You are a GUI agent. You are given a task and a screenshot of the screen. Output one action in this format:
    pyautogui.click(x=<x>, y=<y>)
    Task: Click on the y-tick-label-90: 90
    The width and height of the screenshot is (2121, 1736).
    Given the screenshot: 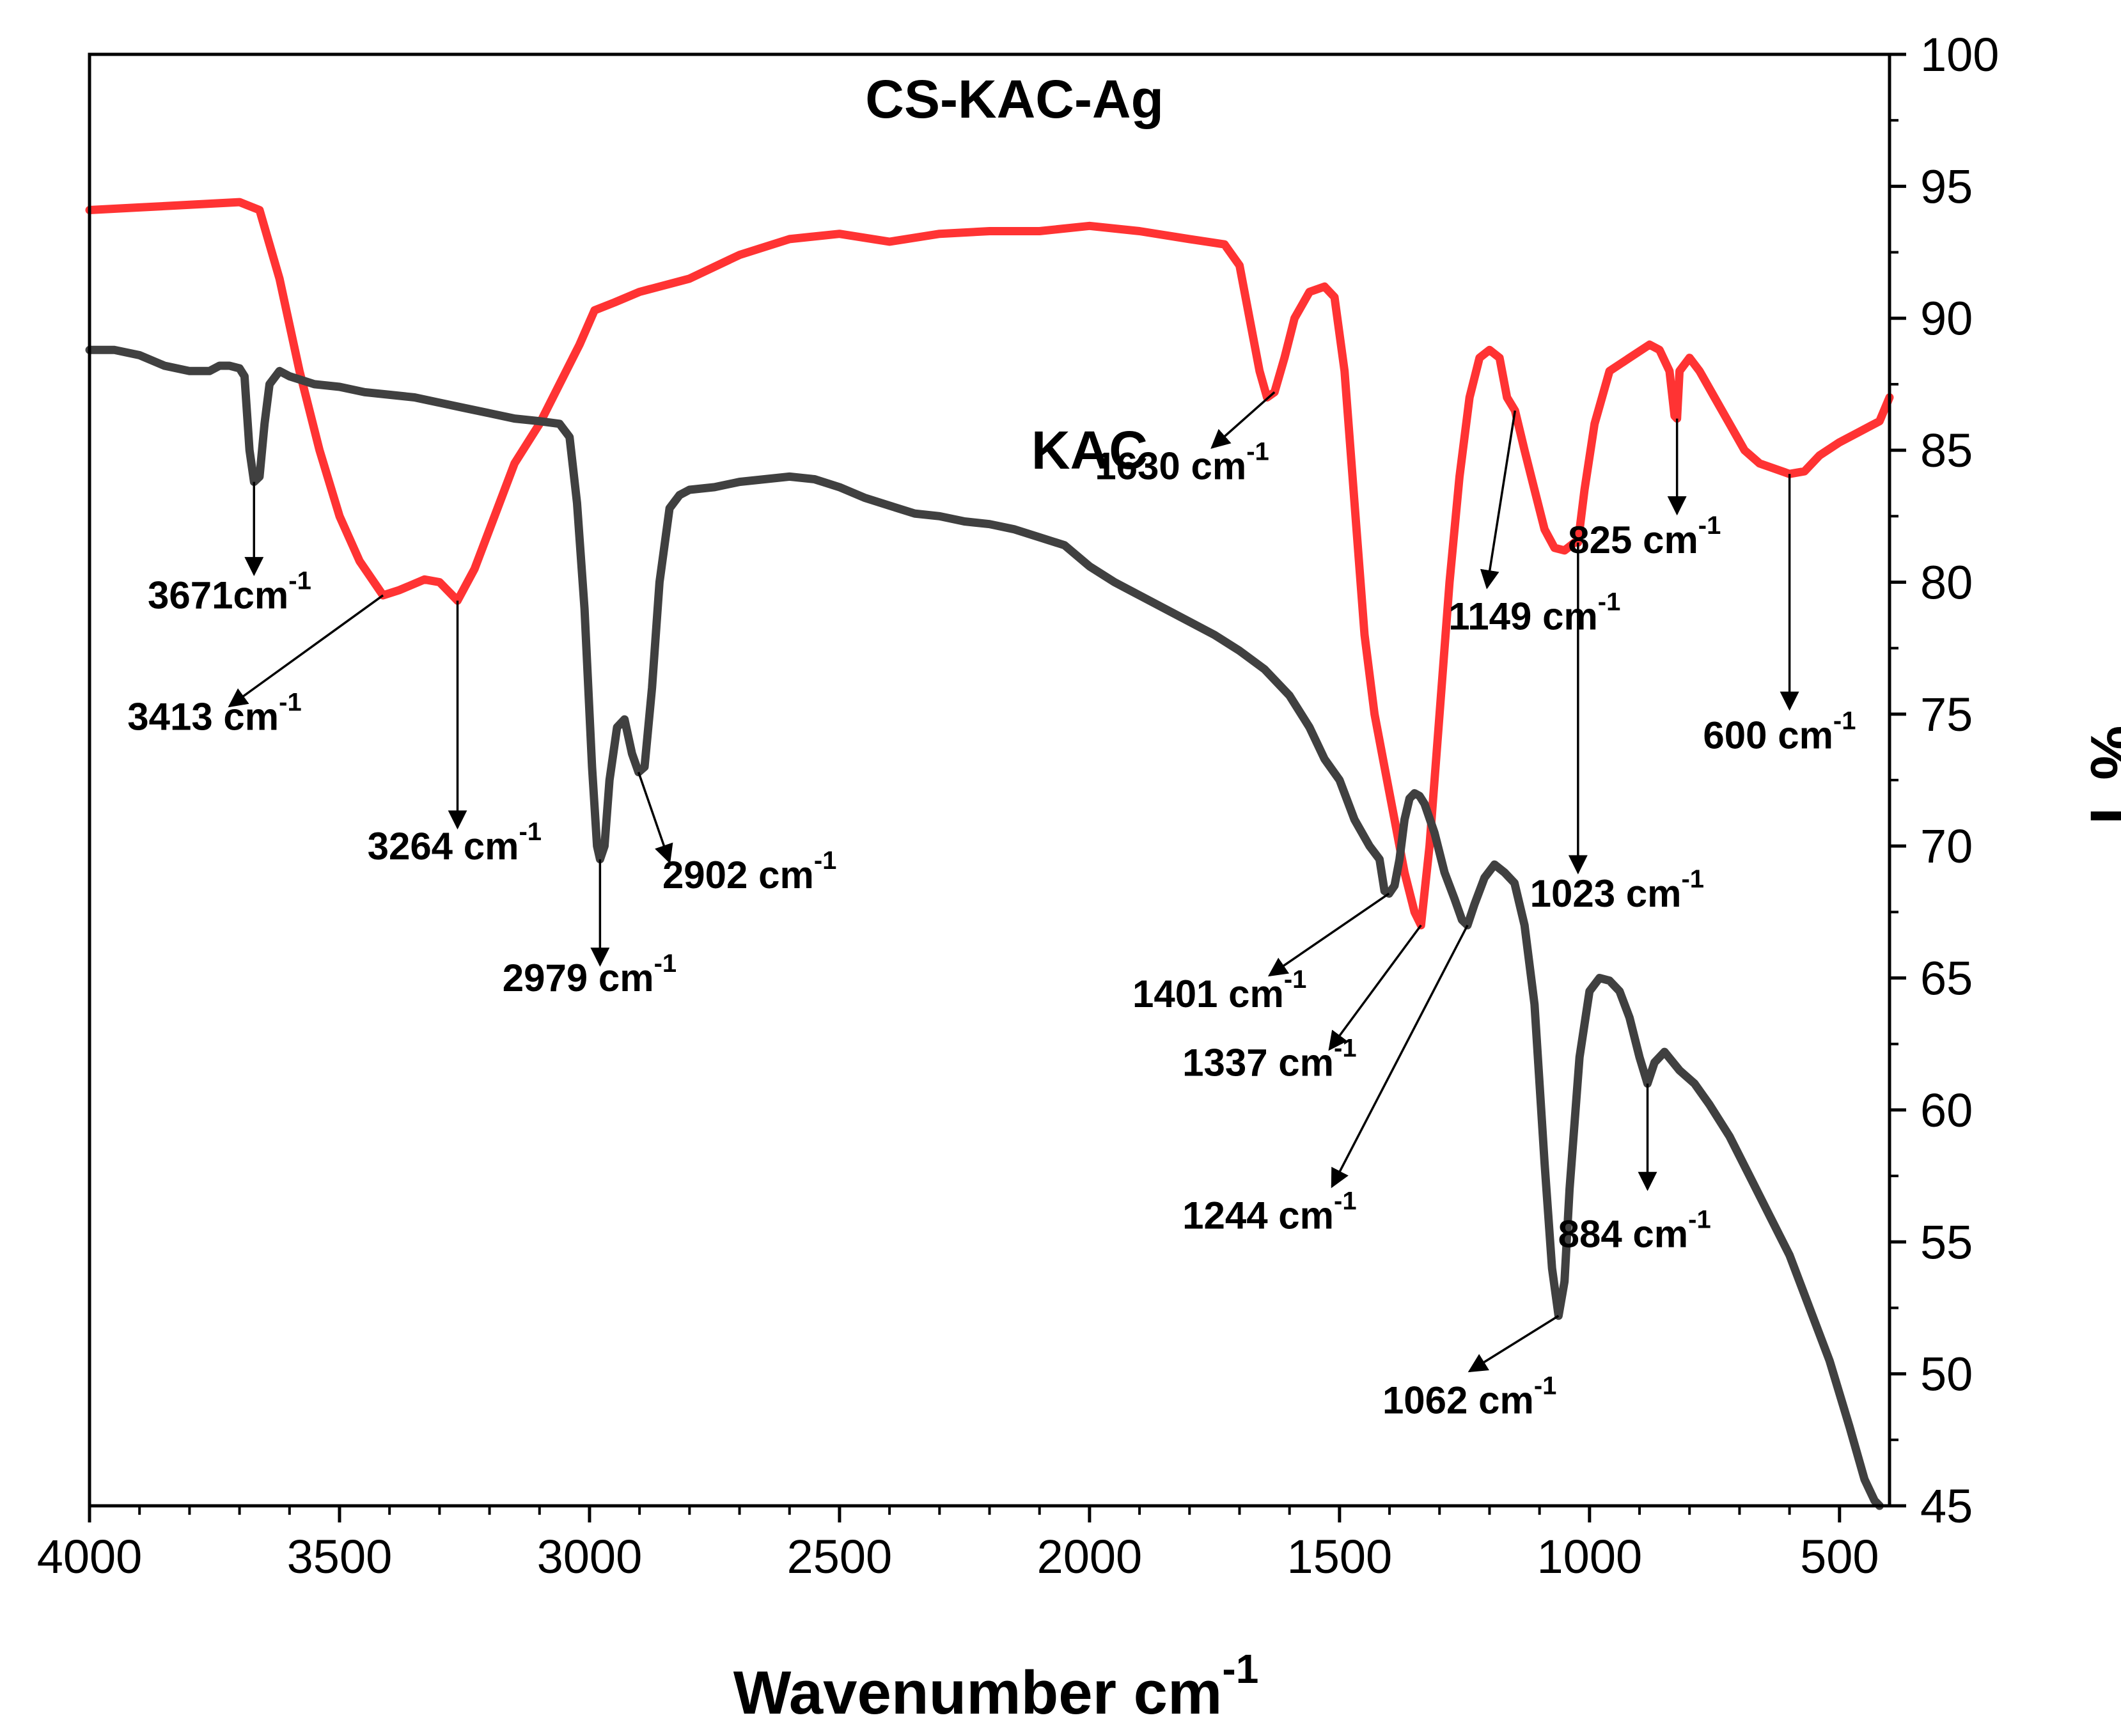 What is the action you would take?
    pyautogui.click(x=1946, y=318)
    